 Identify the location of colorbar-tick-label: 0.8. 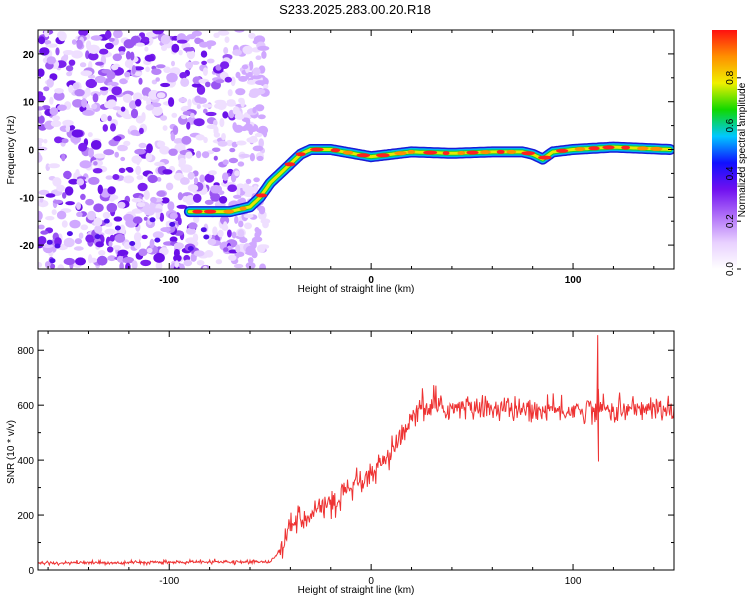
(730, 77).